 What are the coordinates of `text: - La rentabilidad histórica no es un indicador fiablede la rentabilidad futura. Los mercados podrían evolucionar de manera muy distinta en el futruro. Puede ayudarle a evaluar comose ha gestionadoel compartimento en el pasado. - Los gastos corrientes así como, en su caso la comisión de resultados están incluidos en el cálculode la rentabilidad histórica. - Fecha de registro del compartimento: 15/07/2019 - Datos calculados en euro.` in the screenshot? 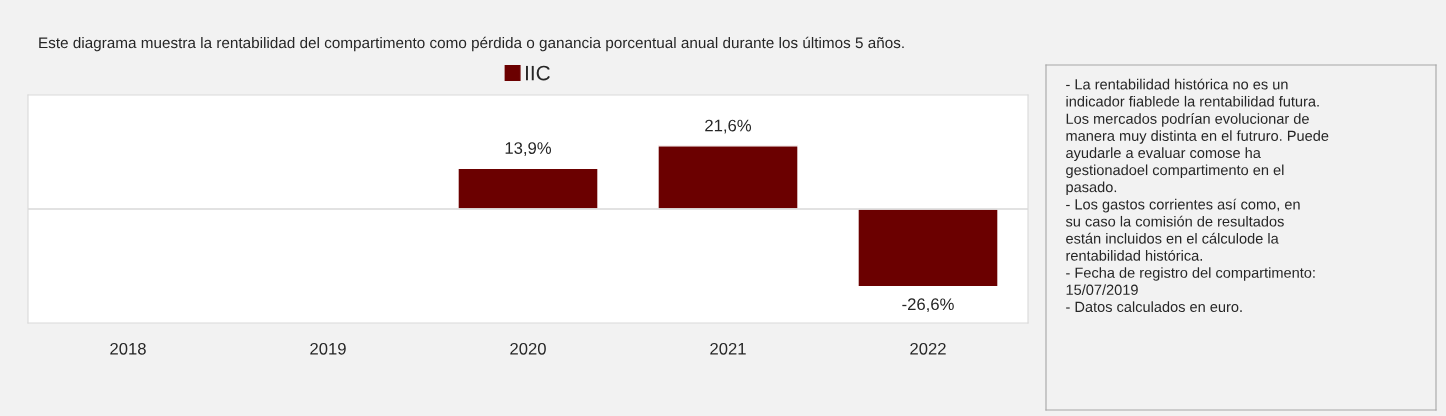 It's located at (1197, 195).